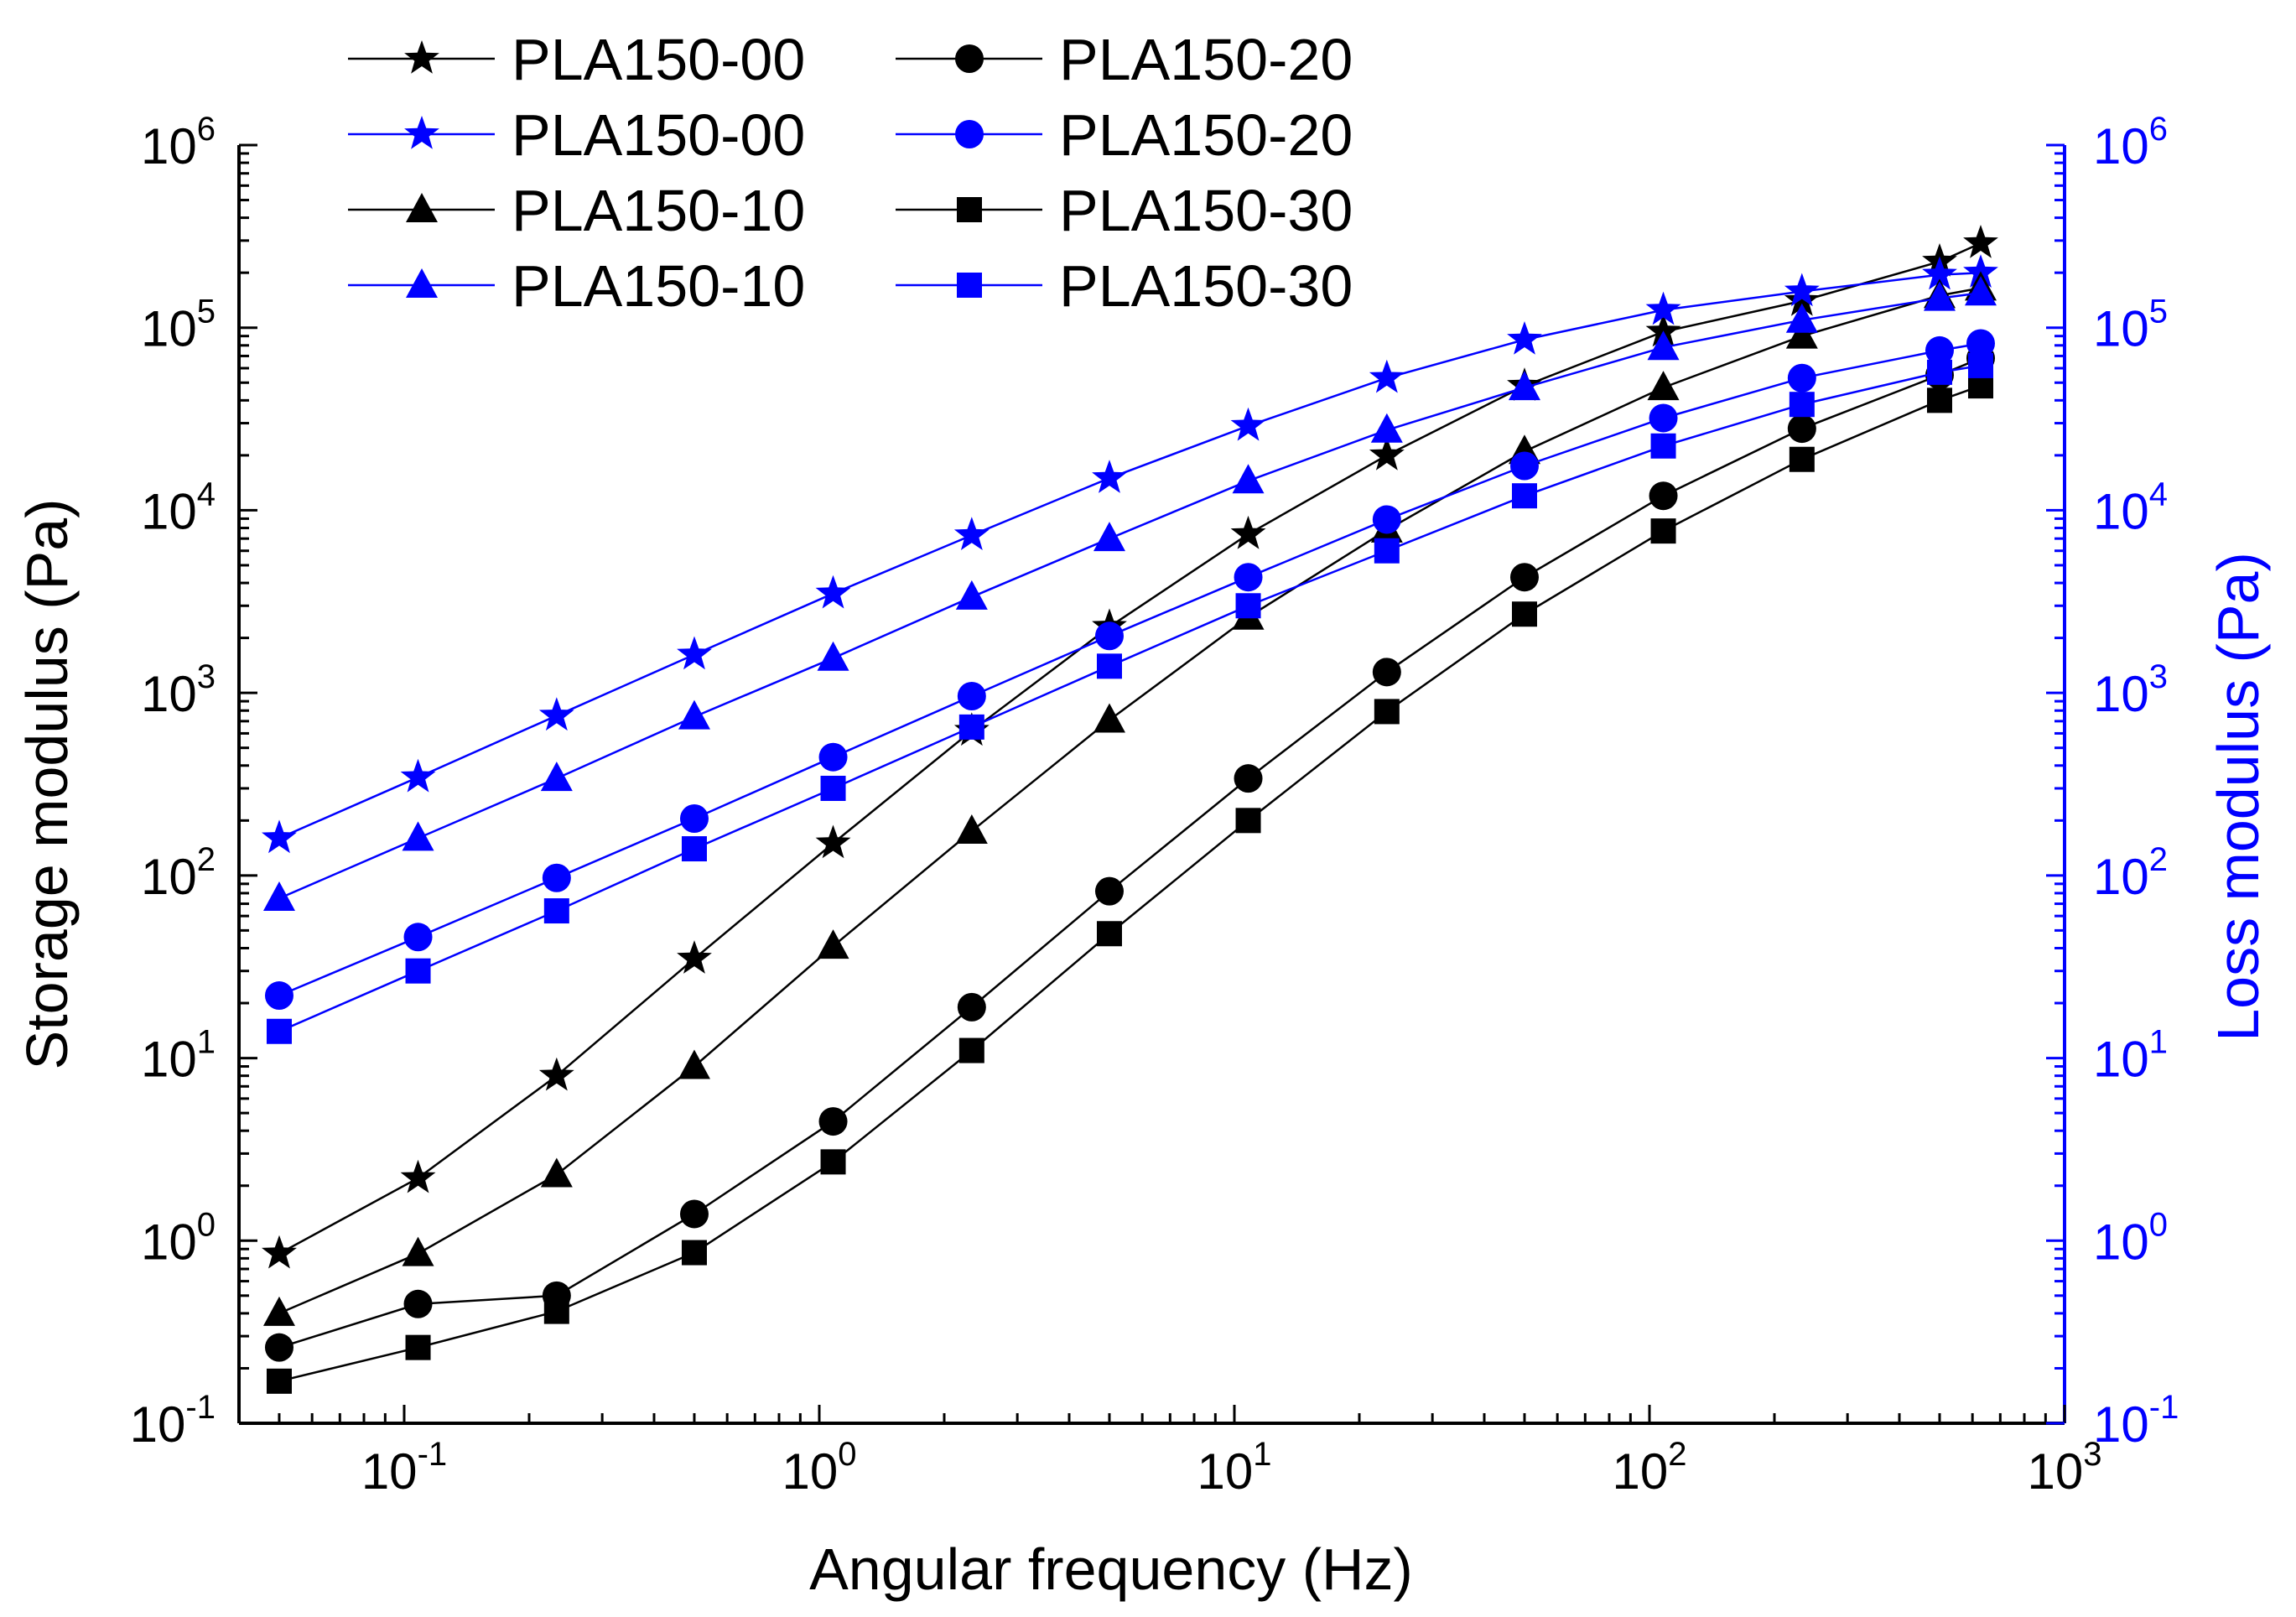 This screenshot has width=2296, height=1617. What do you see at coordinates (1677, 1454) in the screenshot?
I see `x-tick-exponent: 2` at bounding box center [1677, 1454].